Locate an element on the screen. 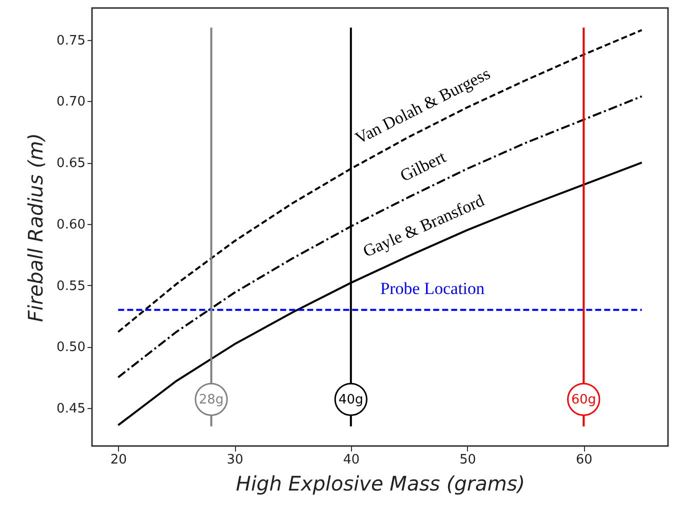 The image size is (678, 510). x-tick-label: 30 is located at coordinates (235, 460).